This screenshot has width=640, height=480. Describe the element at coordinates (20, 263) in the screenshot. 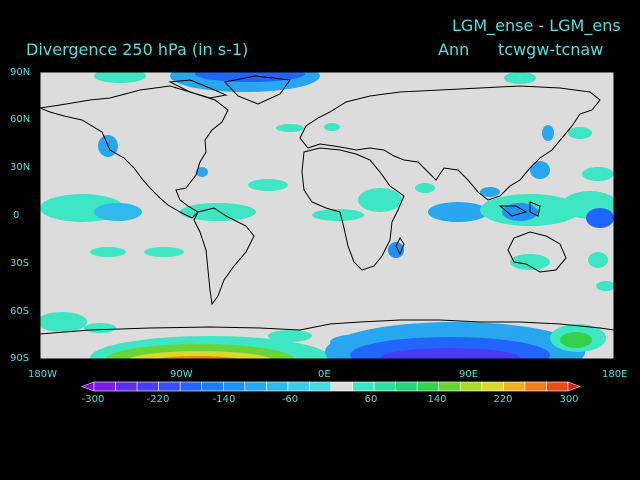

I see `lat-label-30s: 30S` at that location.